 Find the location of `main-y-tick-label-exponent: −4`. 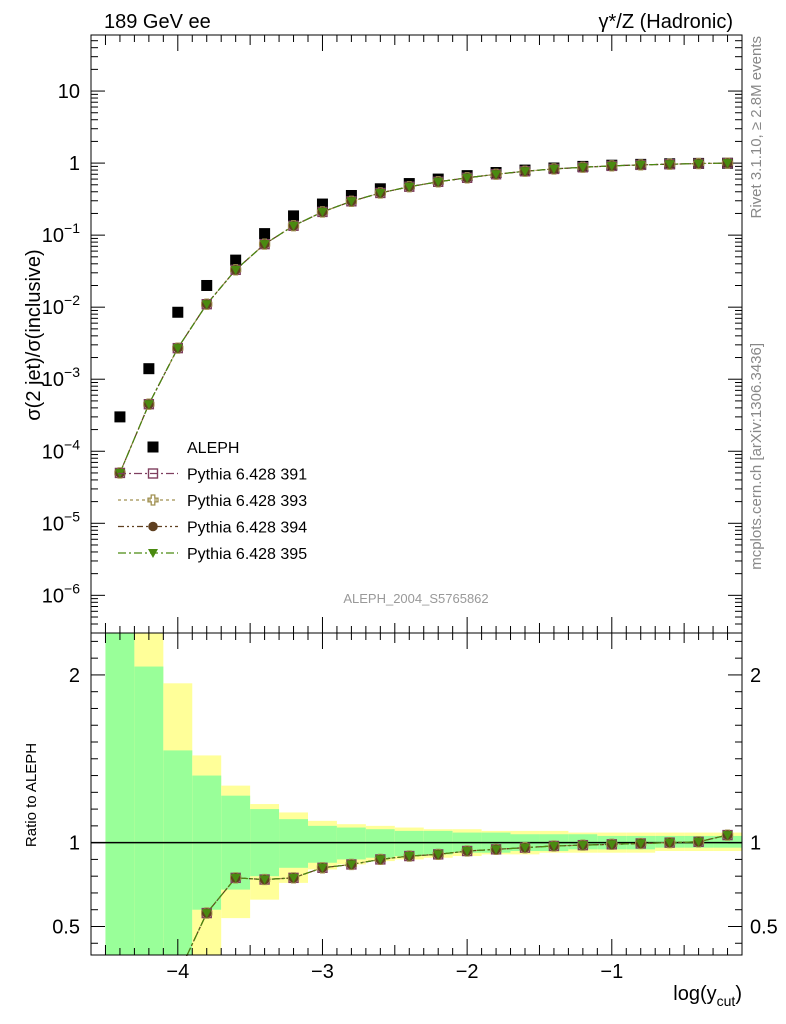

main-y-tick-label-exponent: −4 is located at coordinates (72, 444).